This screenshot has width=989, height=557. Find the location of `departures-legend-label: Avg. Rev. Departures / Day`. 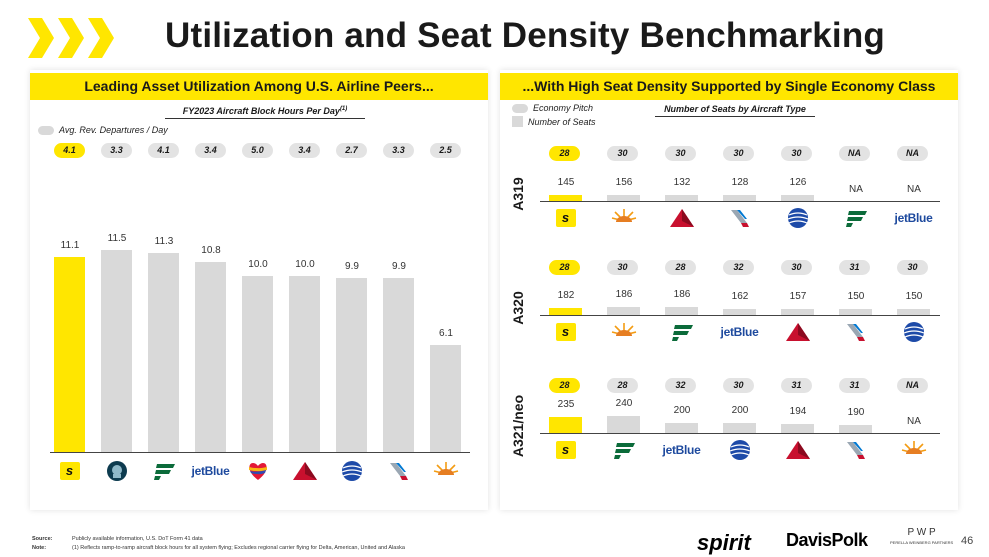

departures-legend-label: Avg. Rev. Departures / Day is located at coordinates (113, 130).